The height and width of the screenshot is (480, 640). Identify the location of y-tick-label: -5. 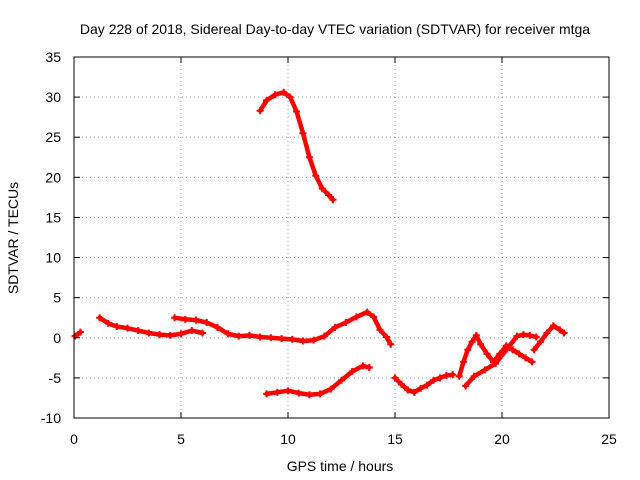
(55, 378).